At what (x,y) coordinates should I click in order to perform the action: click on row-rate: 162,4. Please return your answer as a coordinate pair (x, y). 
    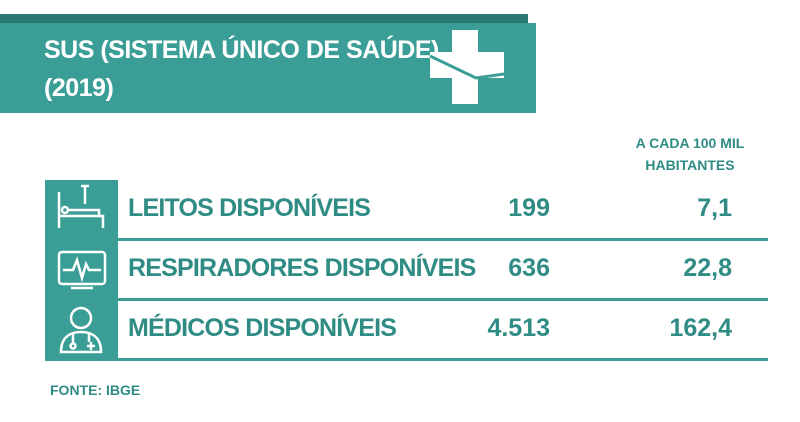
    Looking at the image, I should click on (700, 328).